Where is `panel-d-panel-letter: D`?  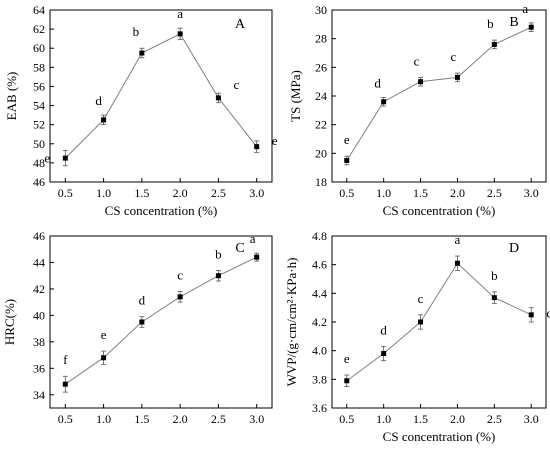 panel-d-panel-letter: D is located at coordinates (514, 248).